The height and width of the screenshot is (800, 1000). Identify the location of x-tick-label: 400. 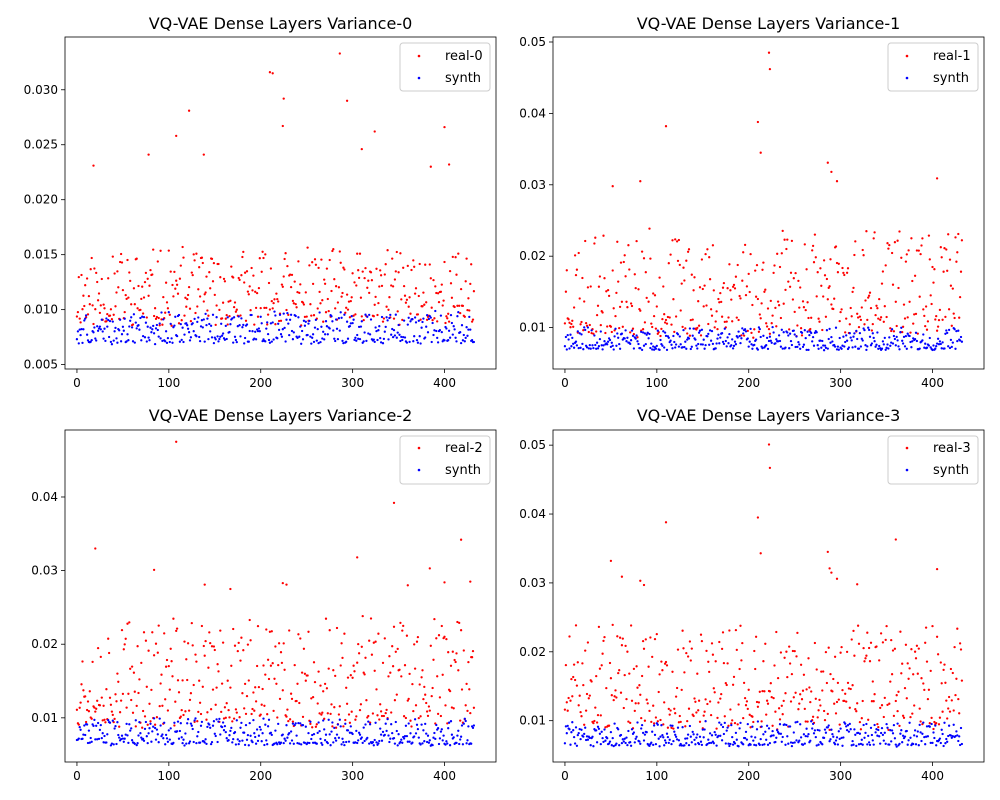
(444, 776).